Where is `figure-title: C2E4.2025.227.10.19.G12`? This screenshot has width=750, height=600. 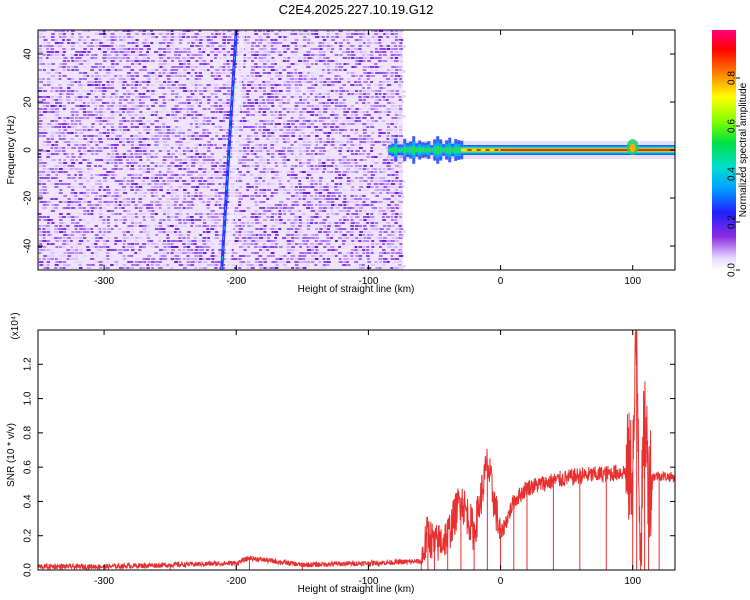
figure-title: C2E4.2025.227.10.19.G12 is located at coordinates (356, 9).